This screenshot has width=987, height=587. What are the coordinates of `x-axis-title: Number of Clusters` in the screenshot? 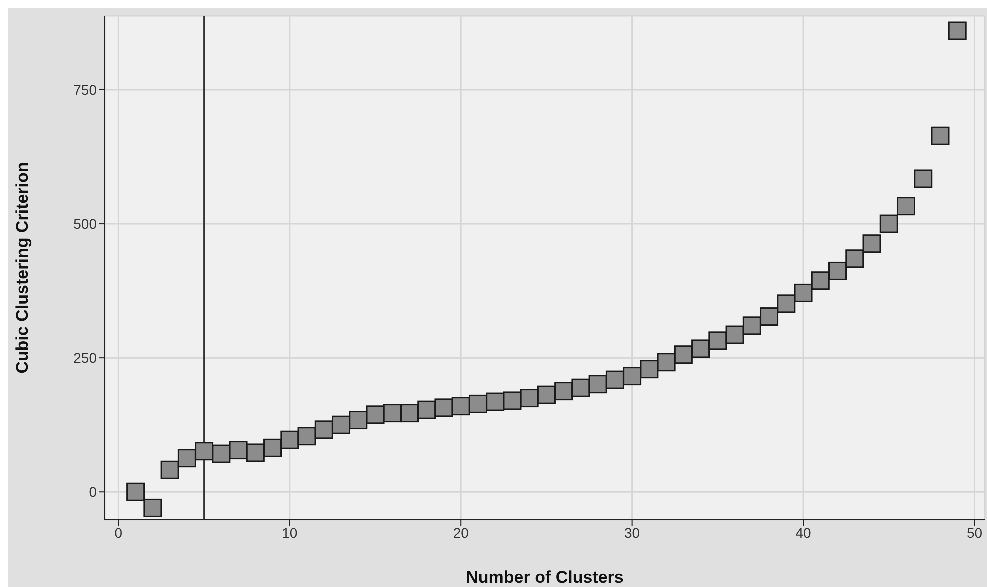 It's located at (545, 577).